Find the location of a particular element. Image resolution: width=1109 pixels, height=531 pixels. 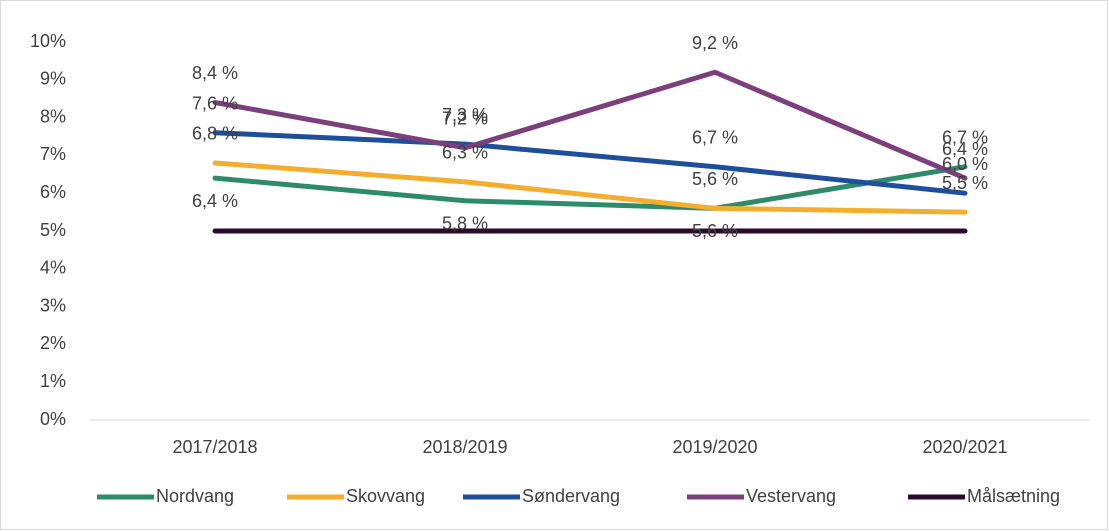

data-label: 5,8 % is located at coordinates (465, 224).